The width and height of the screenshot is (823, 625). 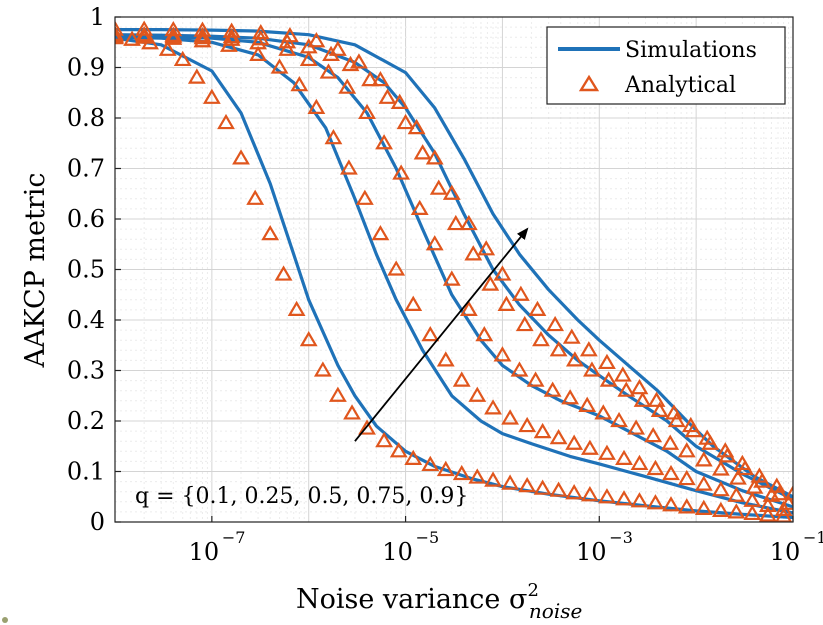 I want to click on x-axis-label-sub: noise, so click(x=555, y=611).